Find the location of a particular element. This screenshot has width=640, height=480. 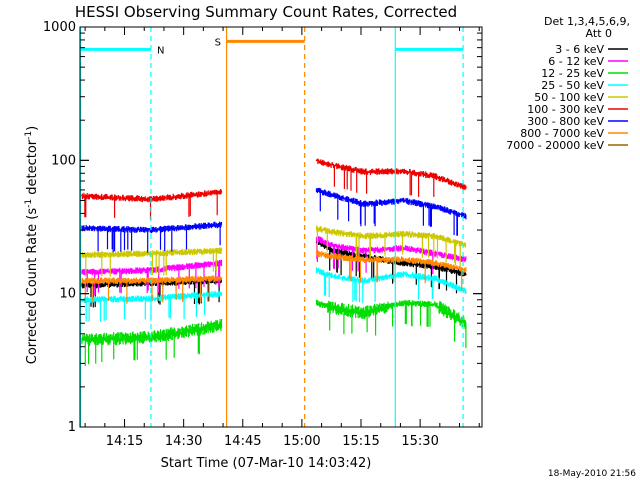

legend-label: 50 - 100 keV is located at coordinates (569, 97).